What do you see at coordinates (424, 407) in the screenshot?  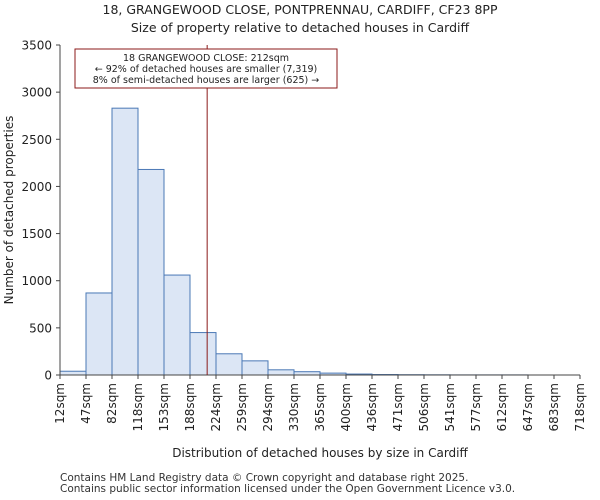 I see `x-tick-label: 506sqm` at bounding box center [424, 407].